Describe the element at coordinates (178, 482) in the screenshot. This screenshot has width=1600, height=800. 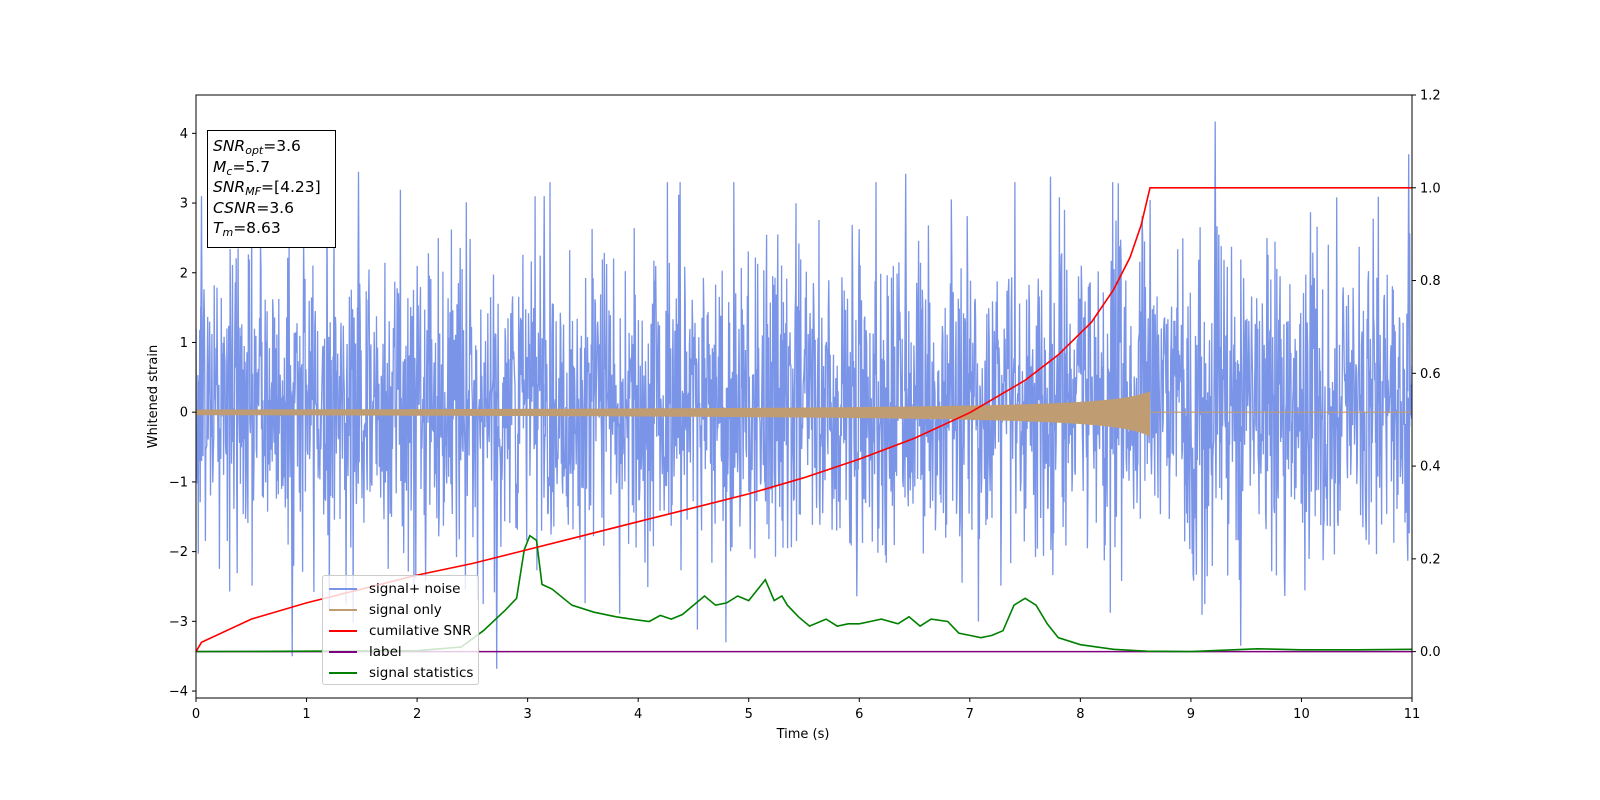
I see `y-tick-label: −1` at that location.